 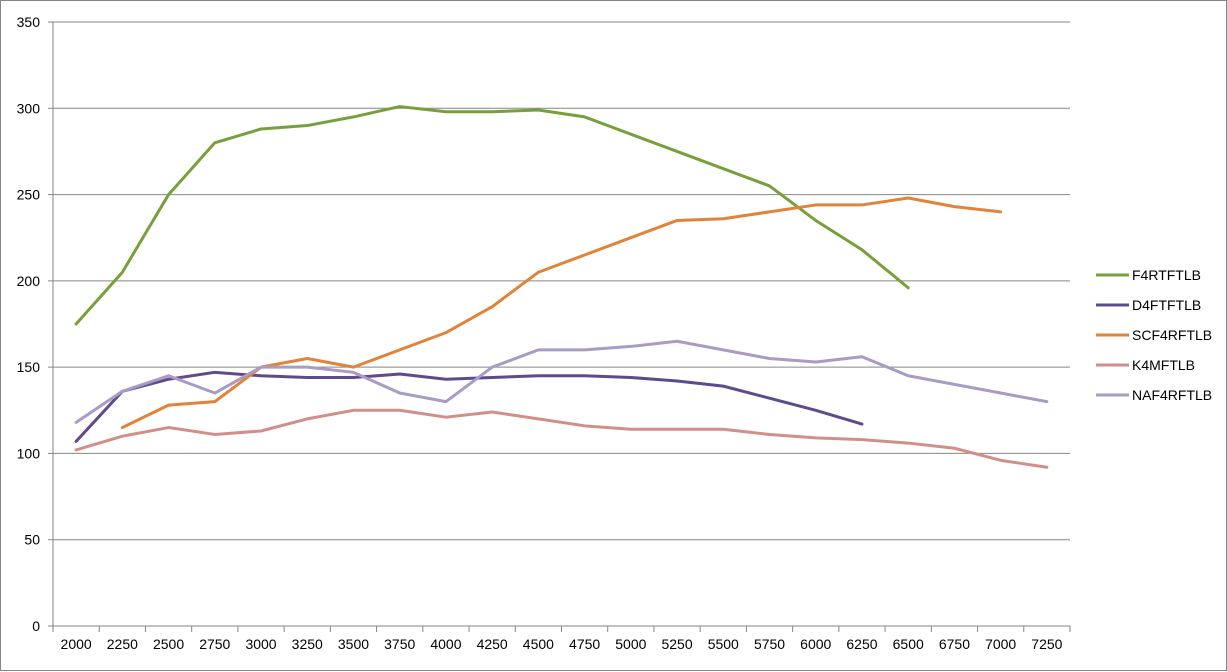 I want to click on x-tick-label: 2250, so click(x=122, y=644).